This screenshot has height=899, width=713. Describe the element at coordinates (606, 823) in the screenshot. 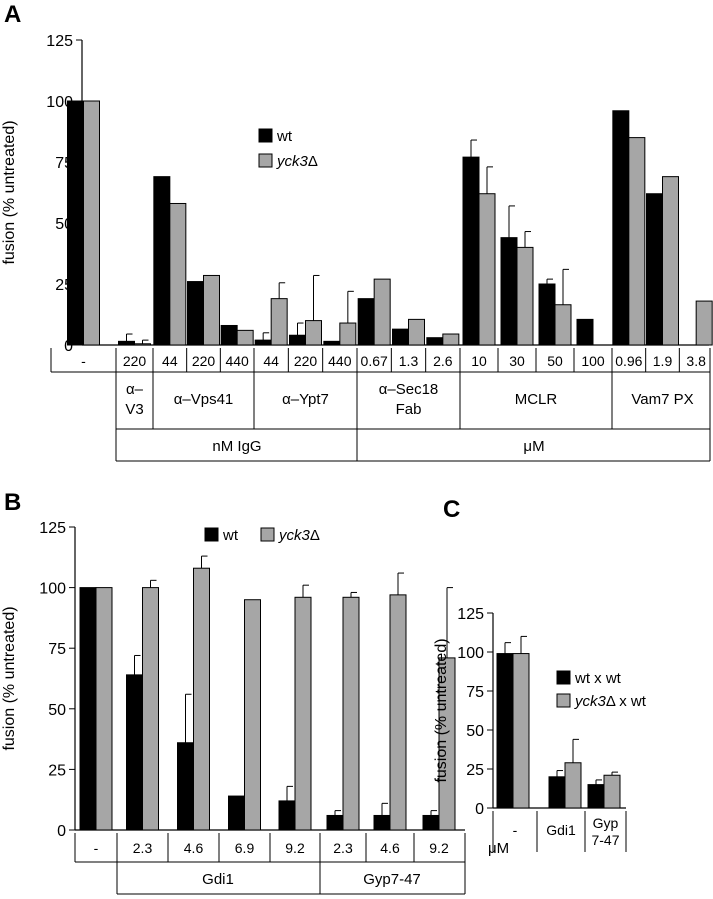

I see `category-label: Gyp` at that location.